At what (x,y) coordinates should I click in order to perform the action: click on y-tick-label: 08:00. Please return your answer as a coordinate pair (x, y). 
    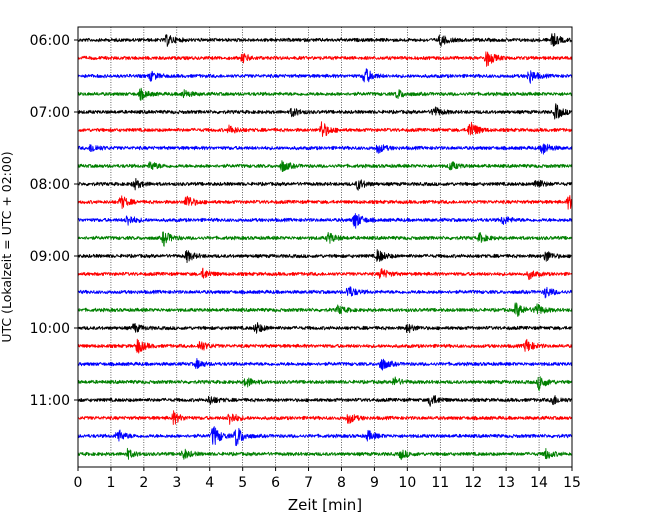
    Looking at the image, I should click on (50, 185).